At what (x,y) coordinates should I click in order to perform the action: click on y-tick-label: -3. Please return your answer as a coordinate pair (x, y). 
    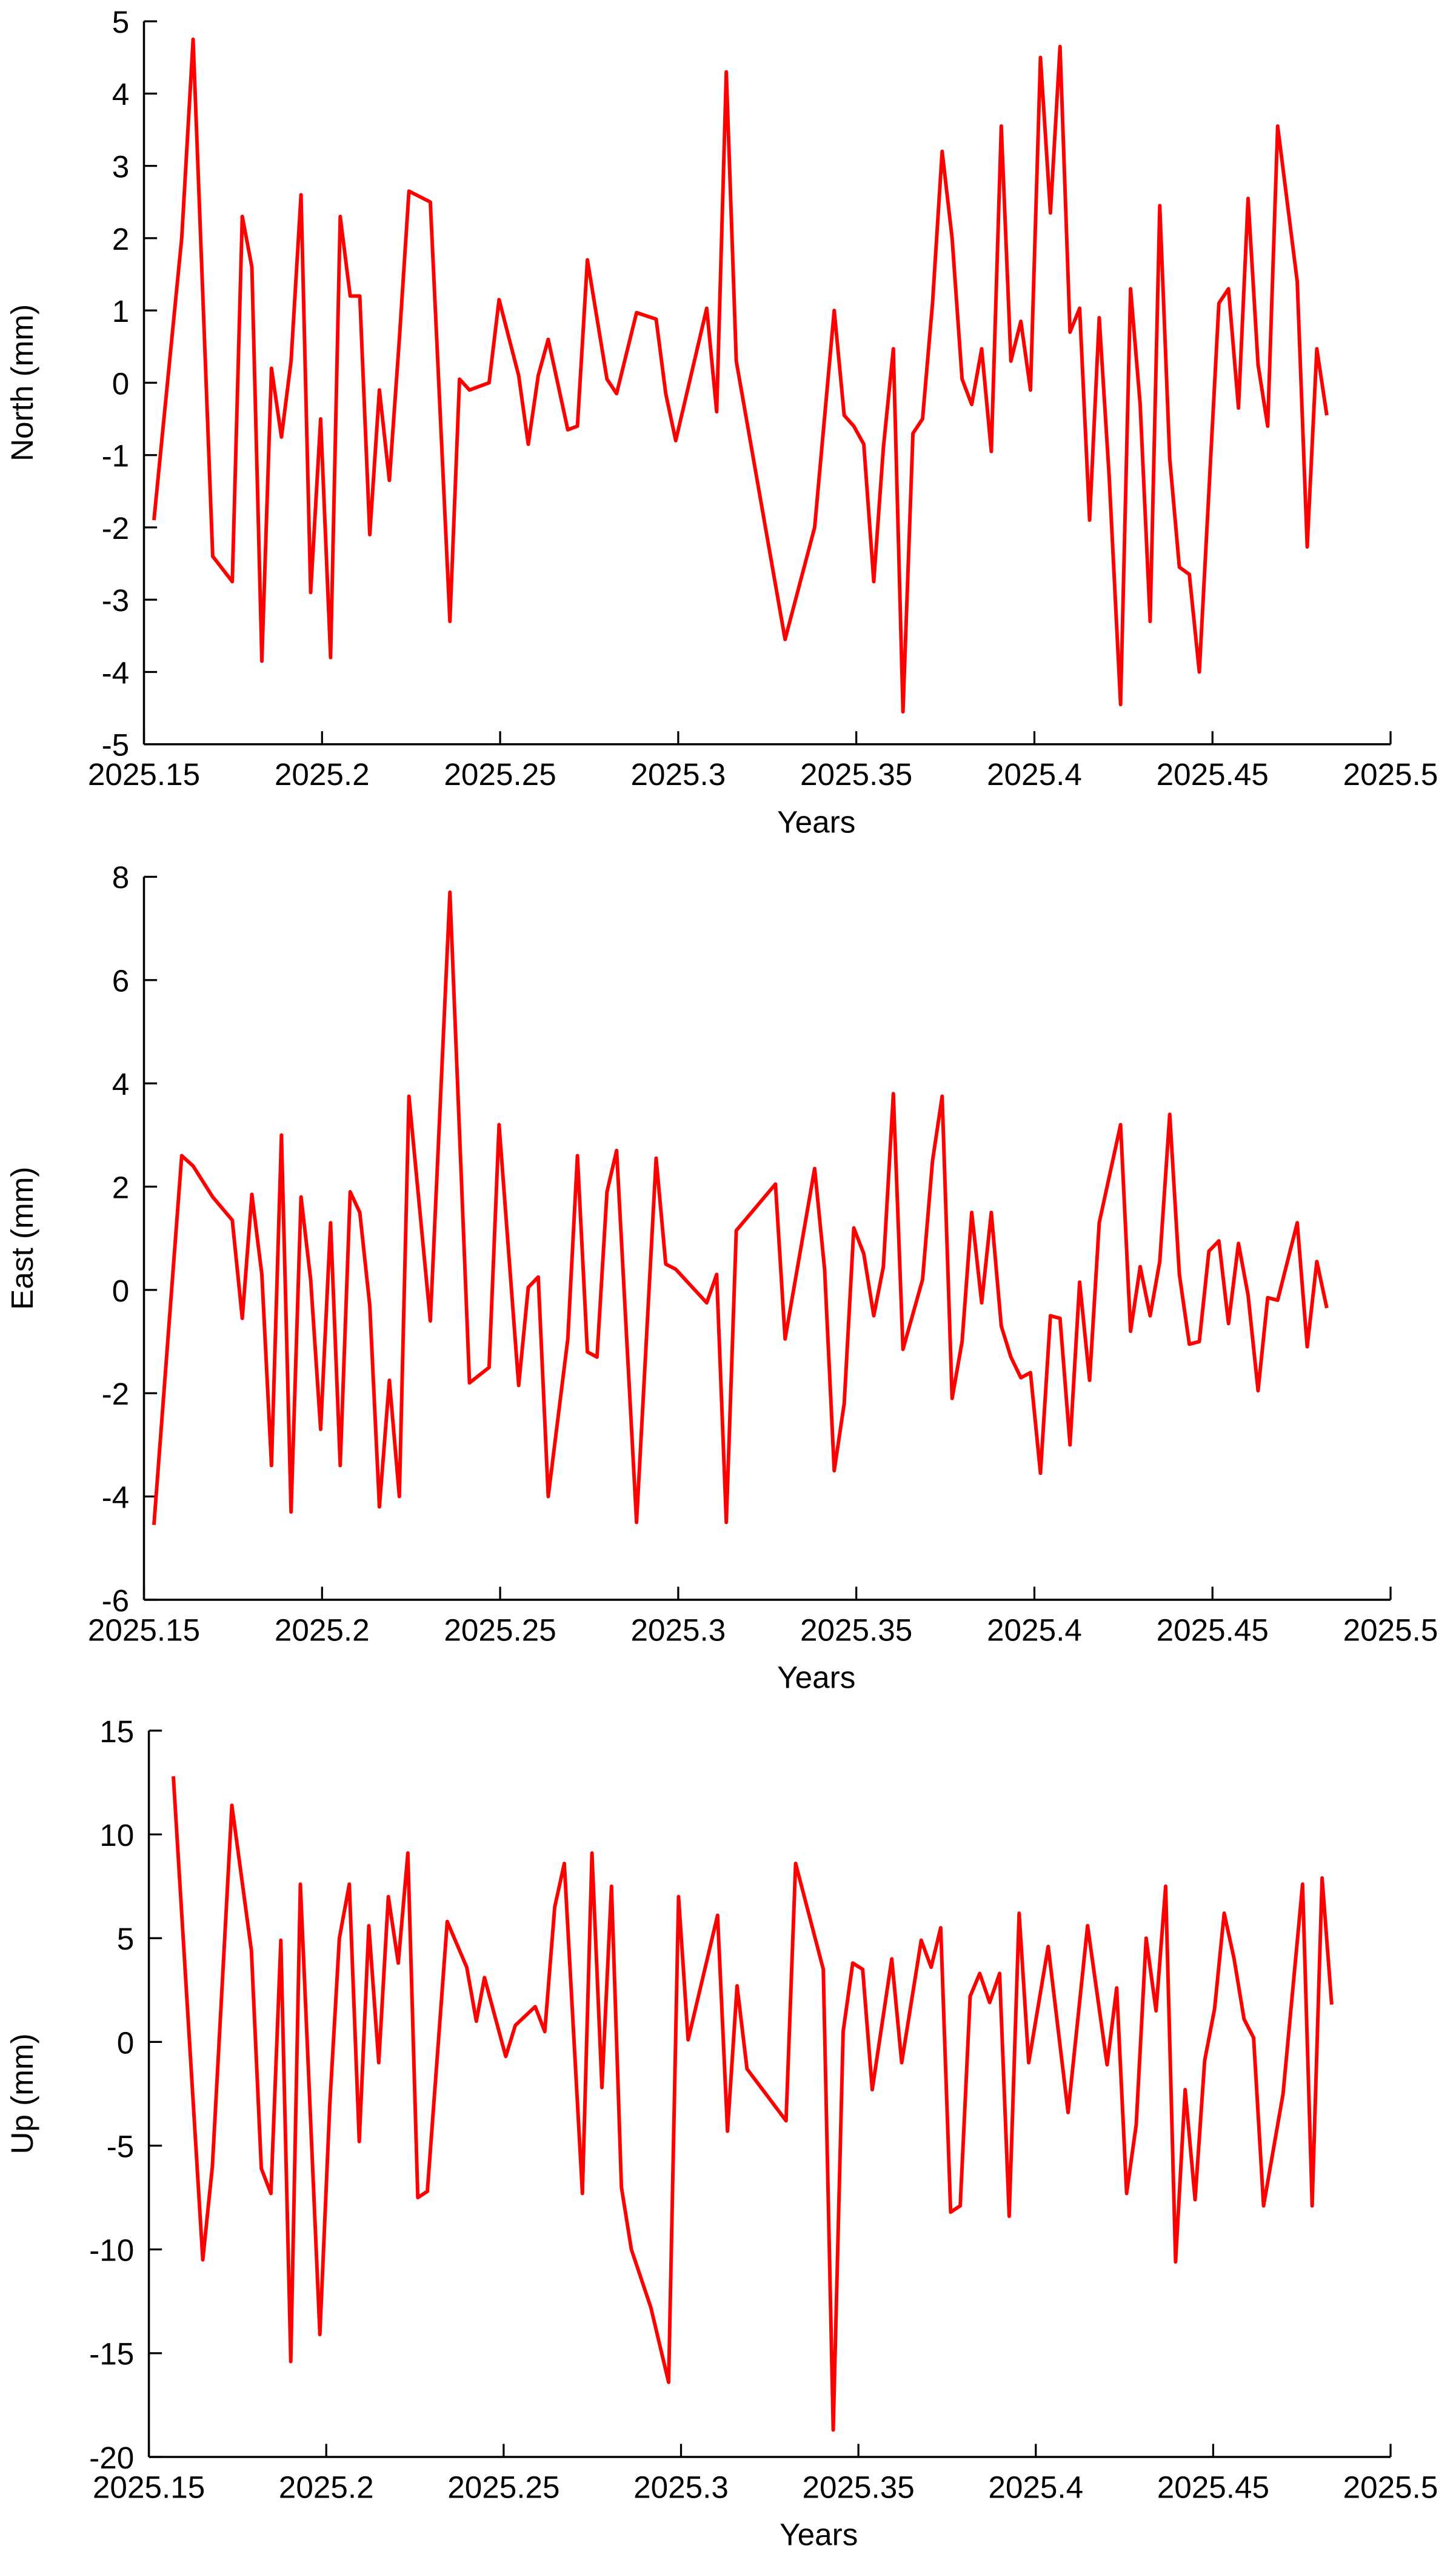
    Looking at the image, I should click on (116, 600).